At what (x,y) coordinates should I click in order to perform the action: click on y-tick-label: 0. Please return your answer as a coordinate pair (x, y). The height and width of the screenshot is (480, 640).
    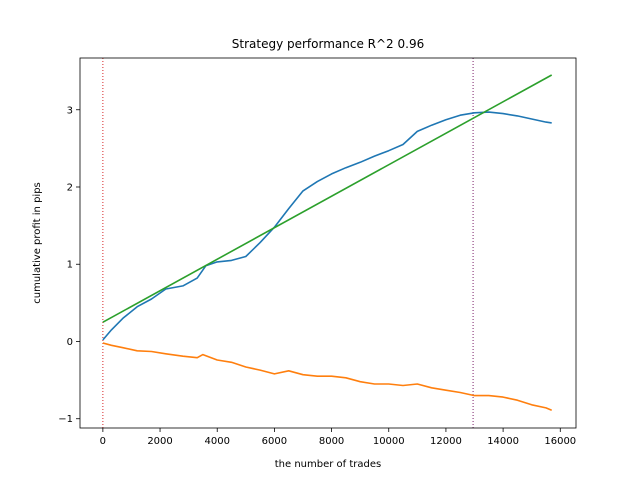
    Looking at the image, I should click on (70, 342).